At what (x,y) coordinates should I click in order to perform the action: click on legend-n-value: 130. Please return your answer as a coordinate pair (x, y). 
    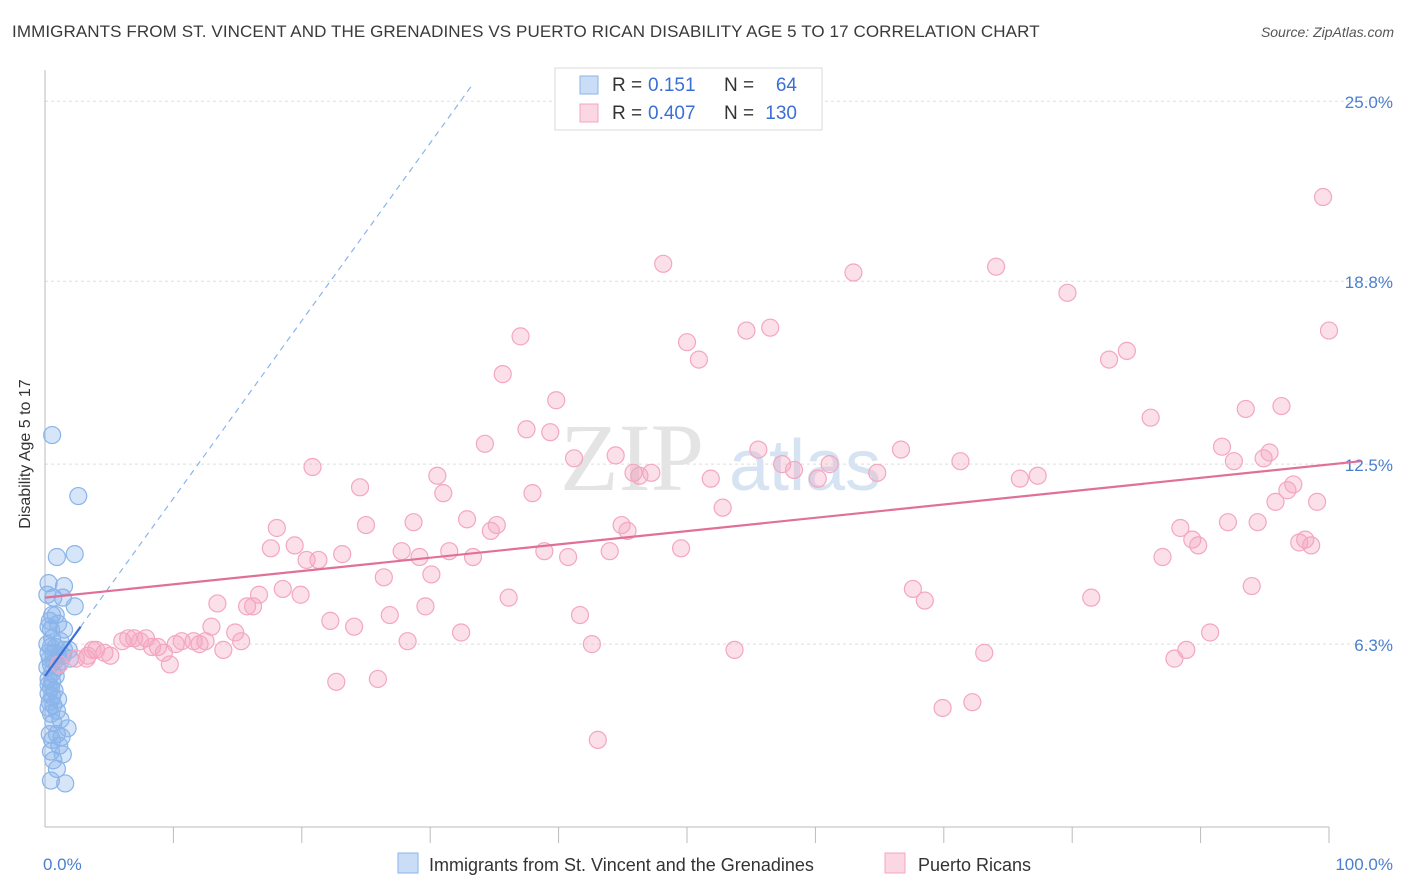
    Looking at the image, I should click on (781, 113).